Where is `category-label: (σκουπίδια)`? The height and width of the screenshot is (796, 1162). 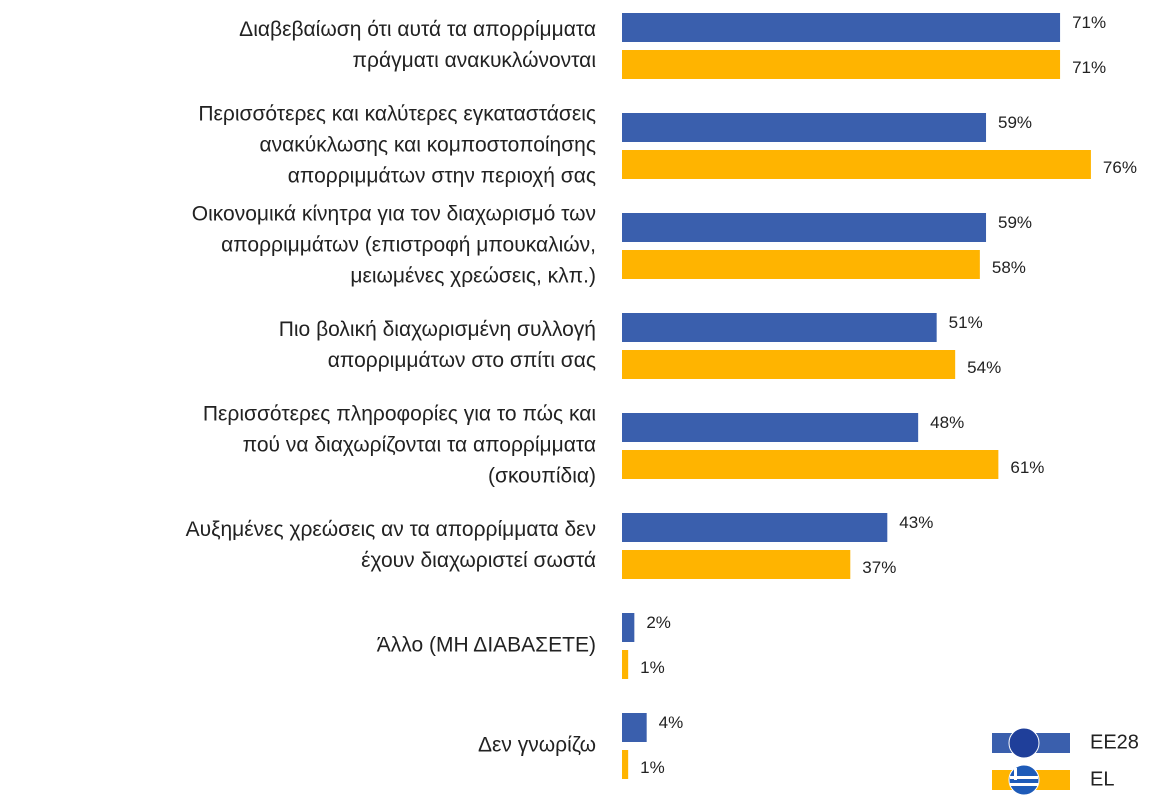 category-label: (σκουπίδια) is located at coordinates (542, 476).